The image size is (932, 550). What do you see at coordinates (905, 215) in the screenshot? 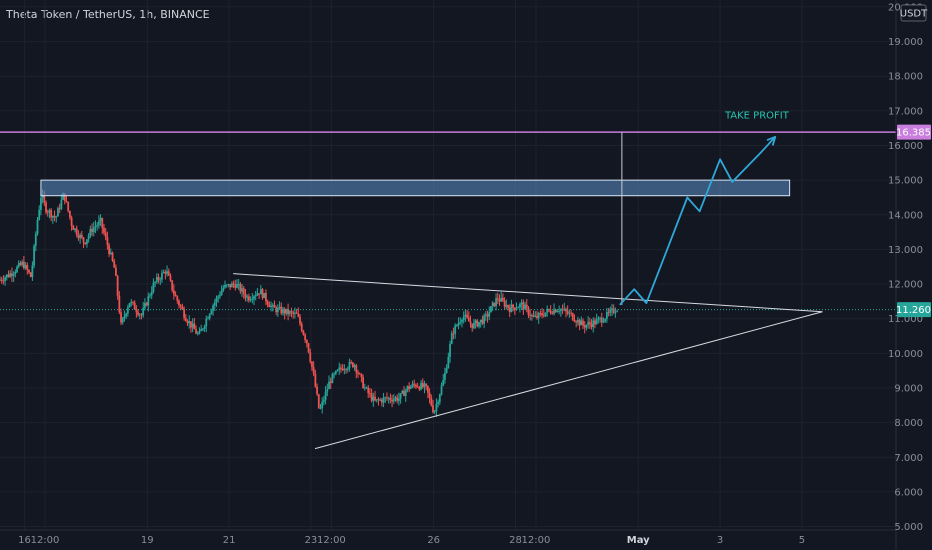
I see `price-tick-label: 14.000` at bounding box center [905, 215].